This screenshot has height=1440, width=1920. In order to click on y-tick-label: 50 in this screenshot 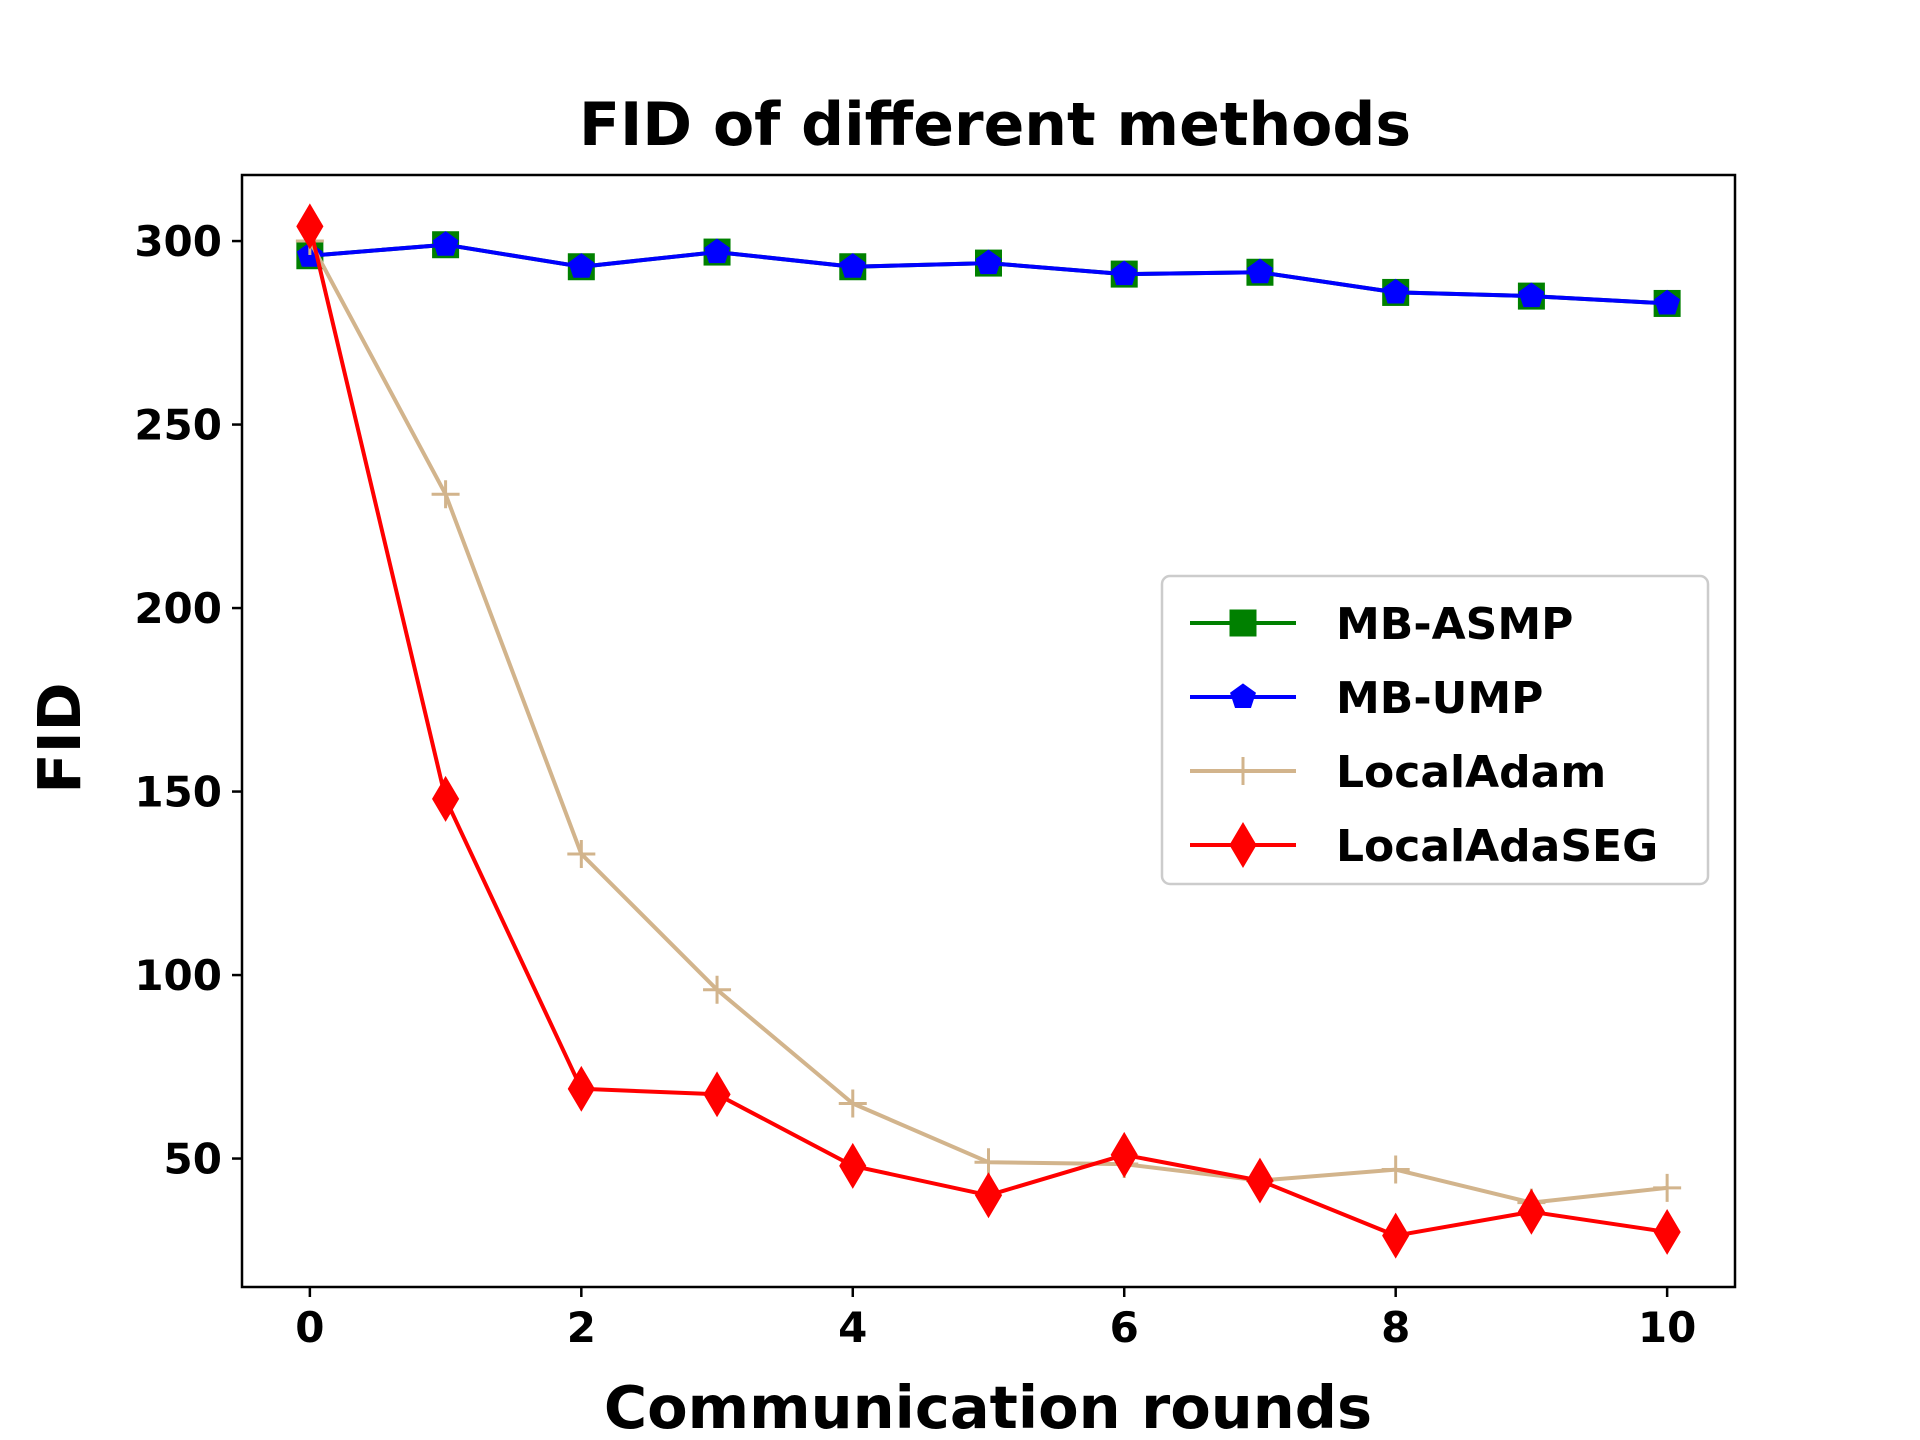, I will do `click(193, 1159)`.